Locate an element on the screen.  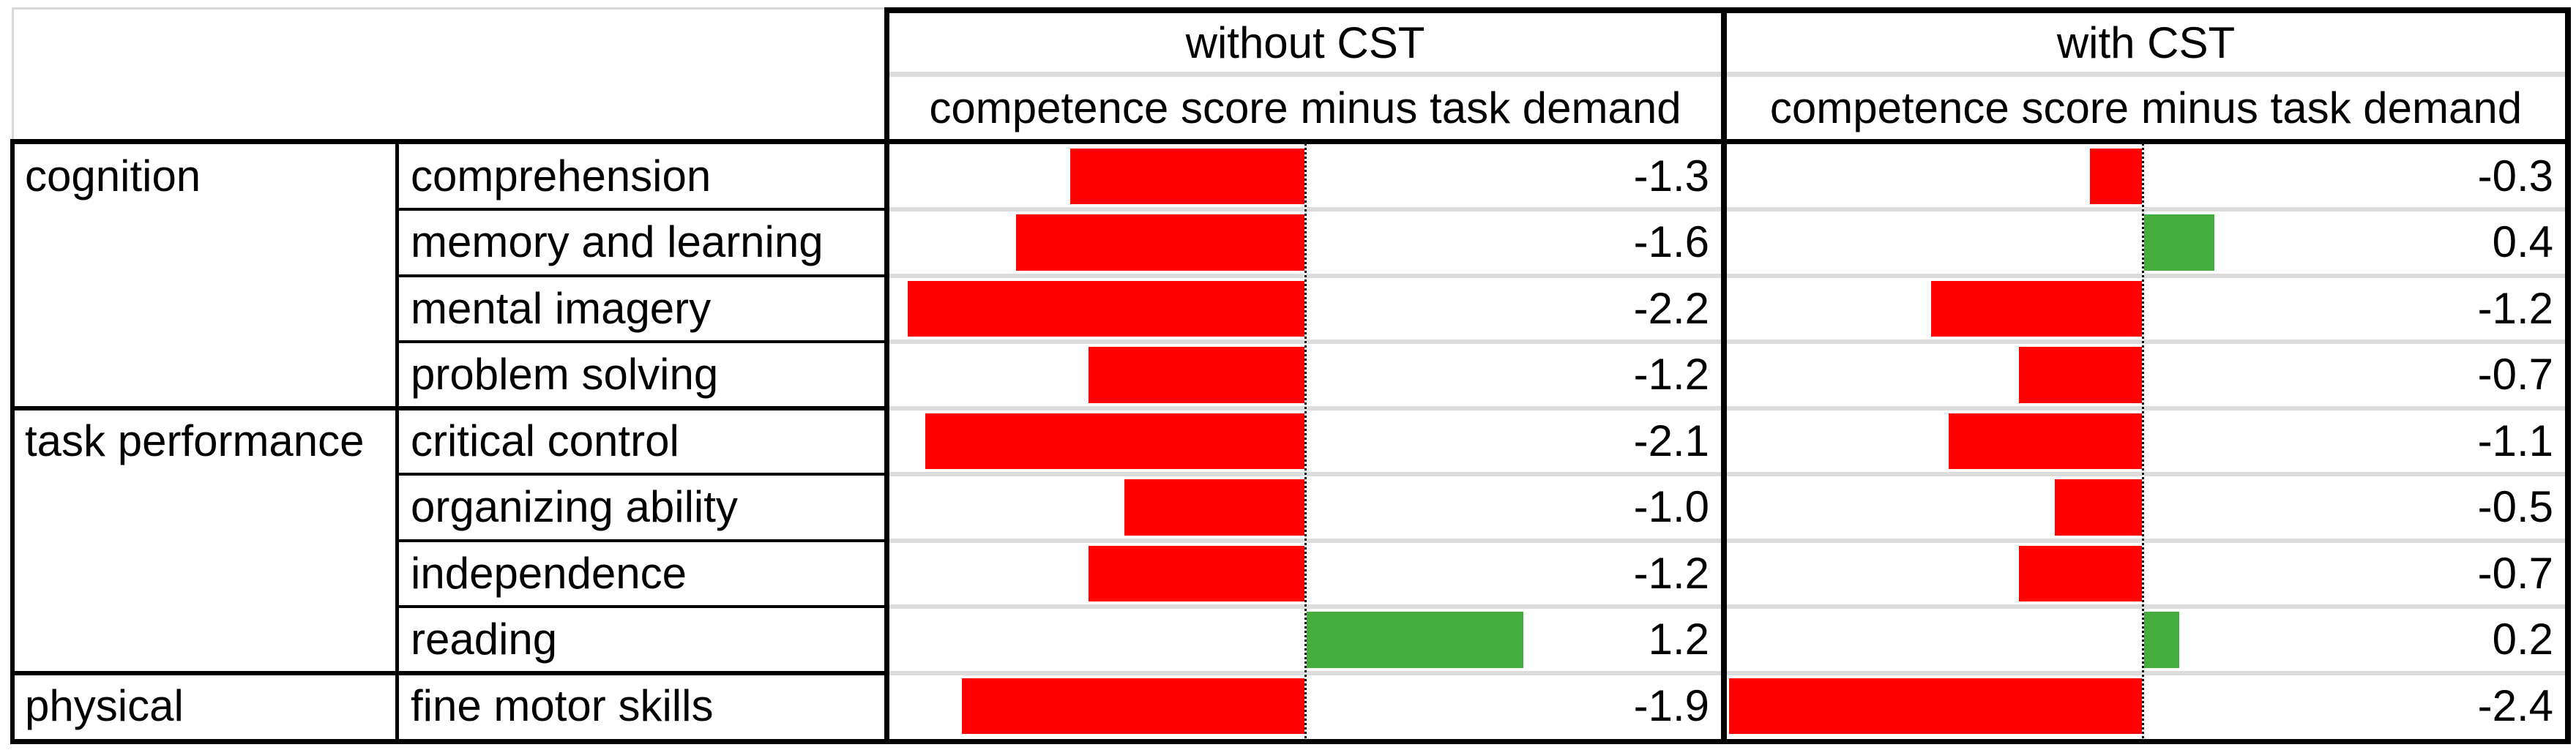
column-group-title: with CST is located at coordinates (2146, 42).